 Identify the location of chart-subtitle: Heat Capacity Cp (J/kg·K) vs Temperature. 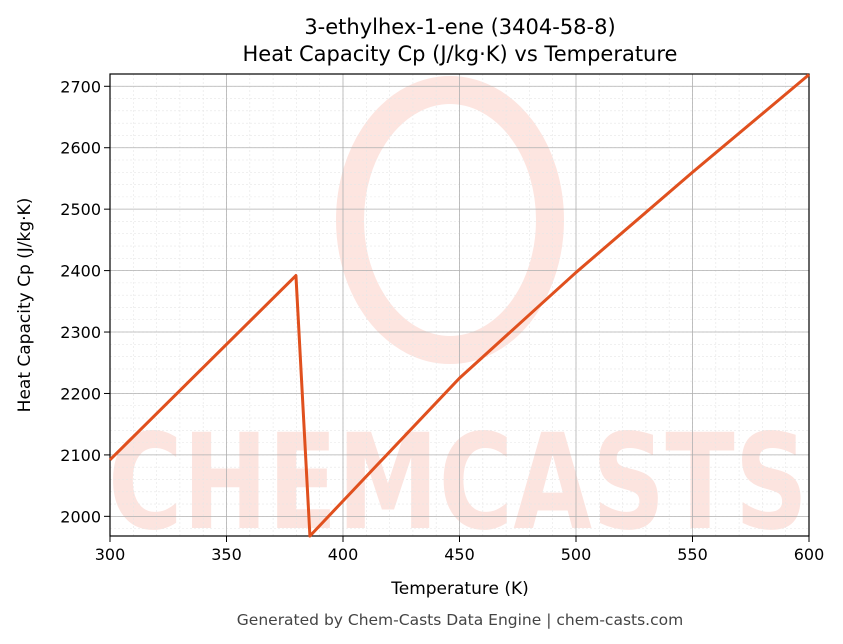
(460, 54).